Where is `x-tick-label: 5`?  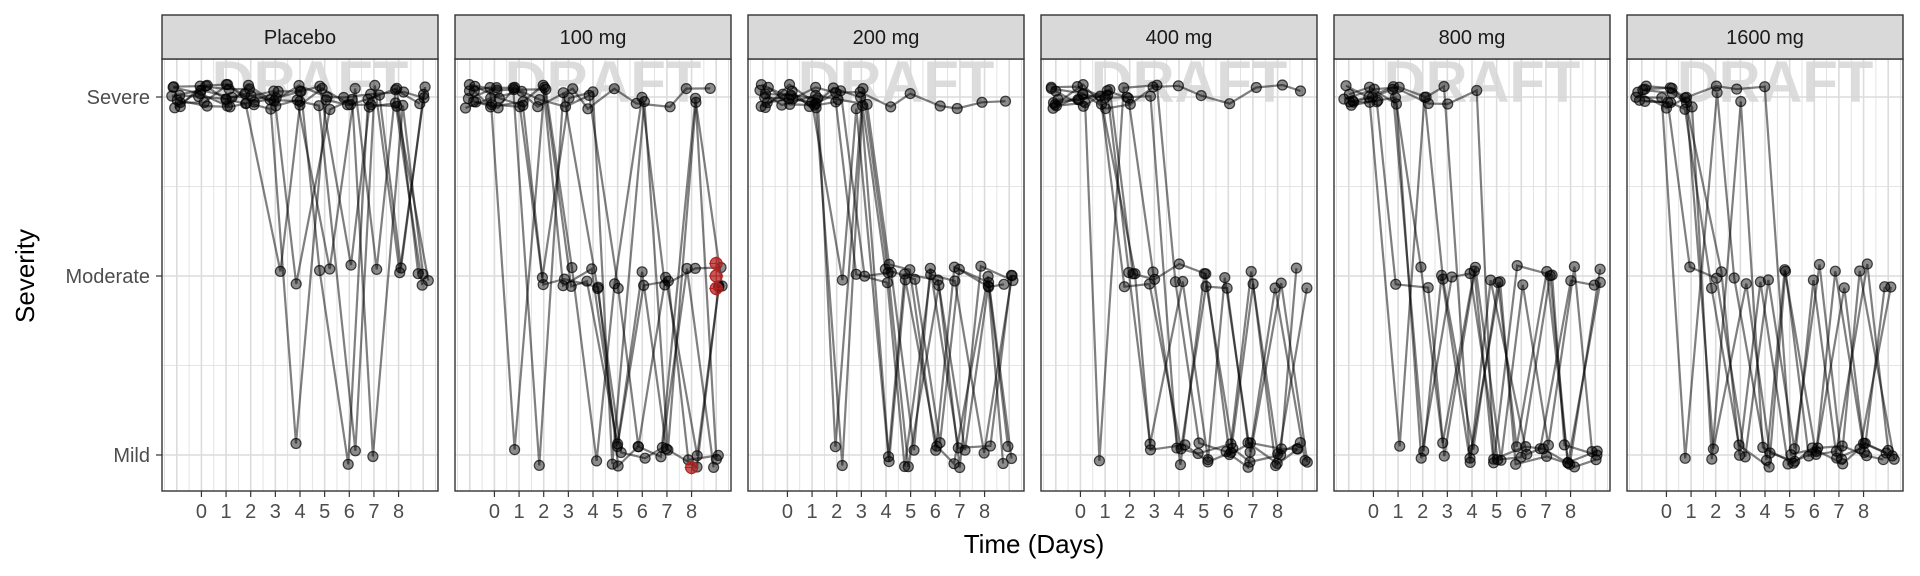 x-tick-label: 5 is located at coordinates (324, 512).